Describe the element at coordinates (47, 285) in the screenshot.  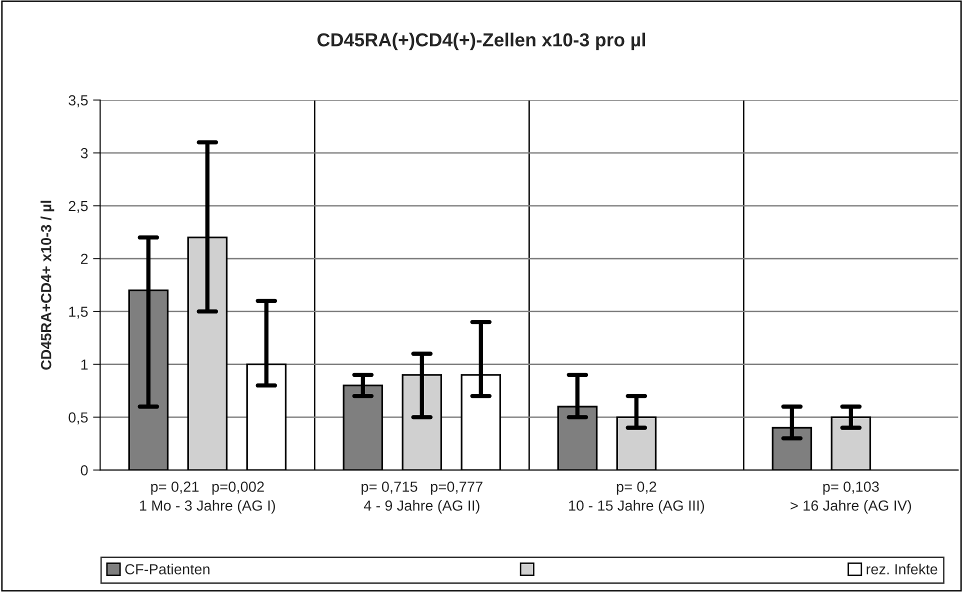
I see `y-axis-title: CD45RA+CD4+ x10-3 / µl` at that location.